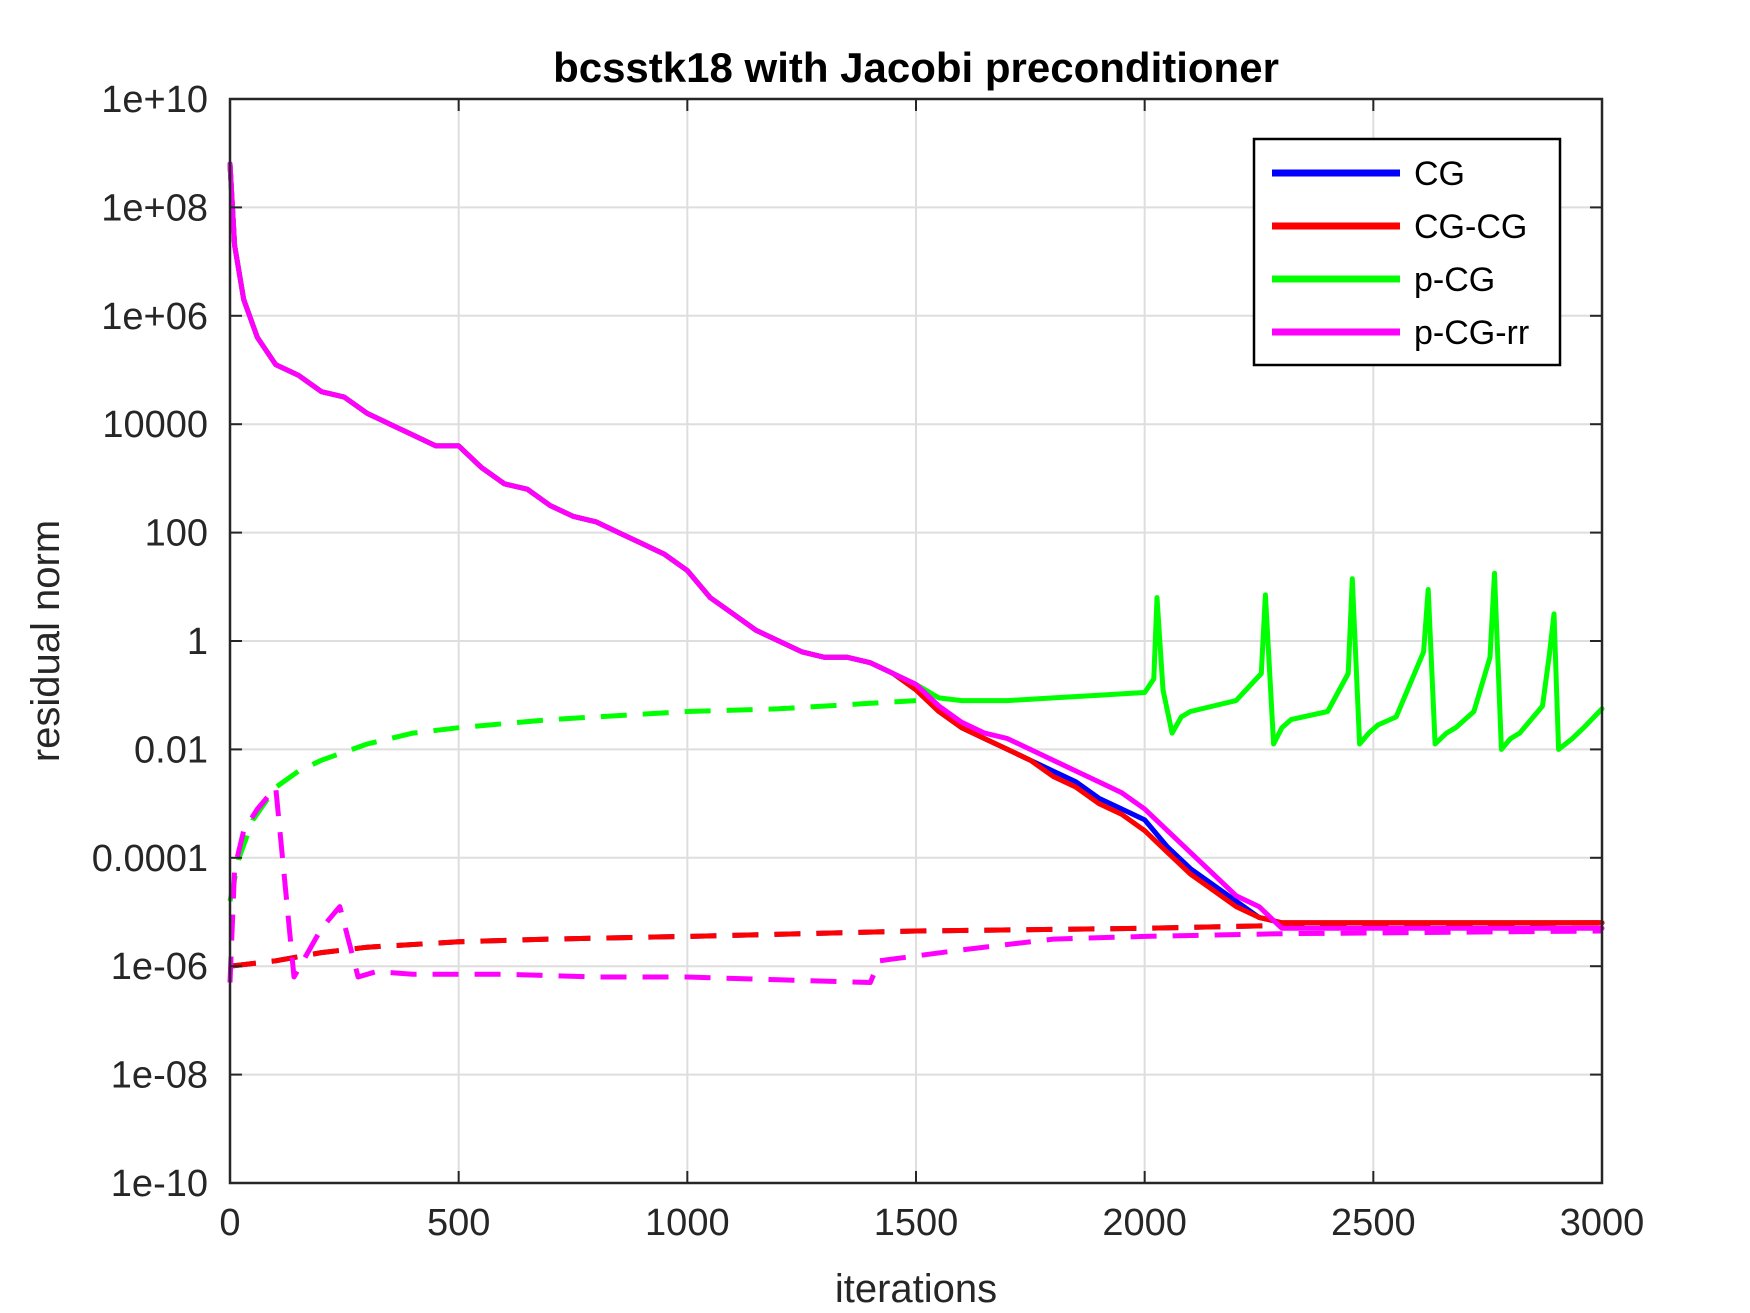  Describe the element at coordinates (159, 1184) in the screenshot. I see `y-tick-label: 1e-10` at that location.